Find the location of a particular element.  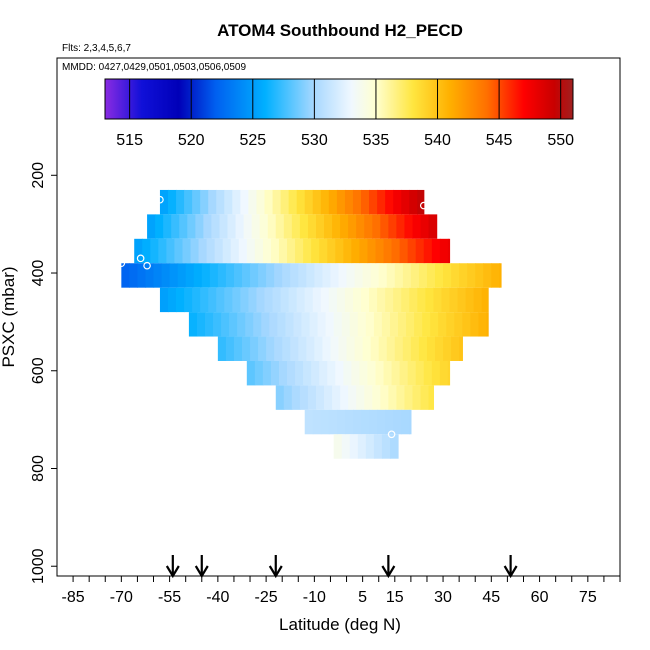

x-tick-label: 60 is located at coordinates (540, 597).